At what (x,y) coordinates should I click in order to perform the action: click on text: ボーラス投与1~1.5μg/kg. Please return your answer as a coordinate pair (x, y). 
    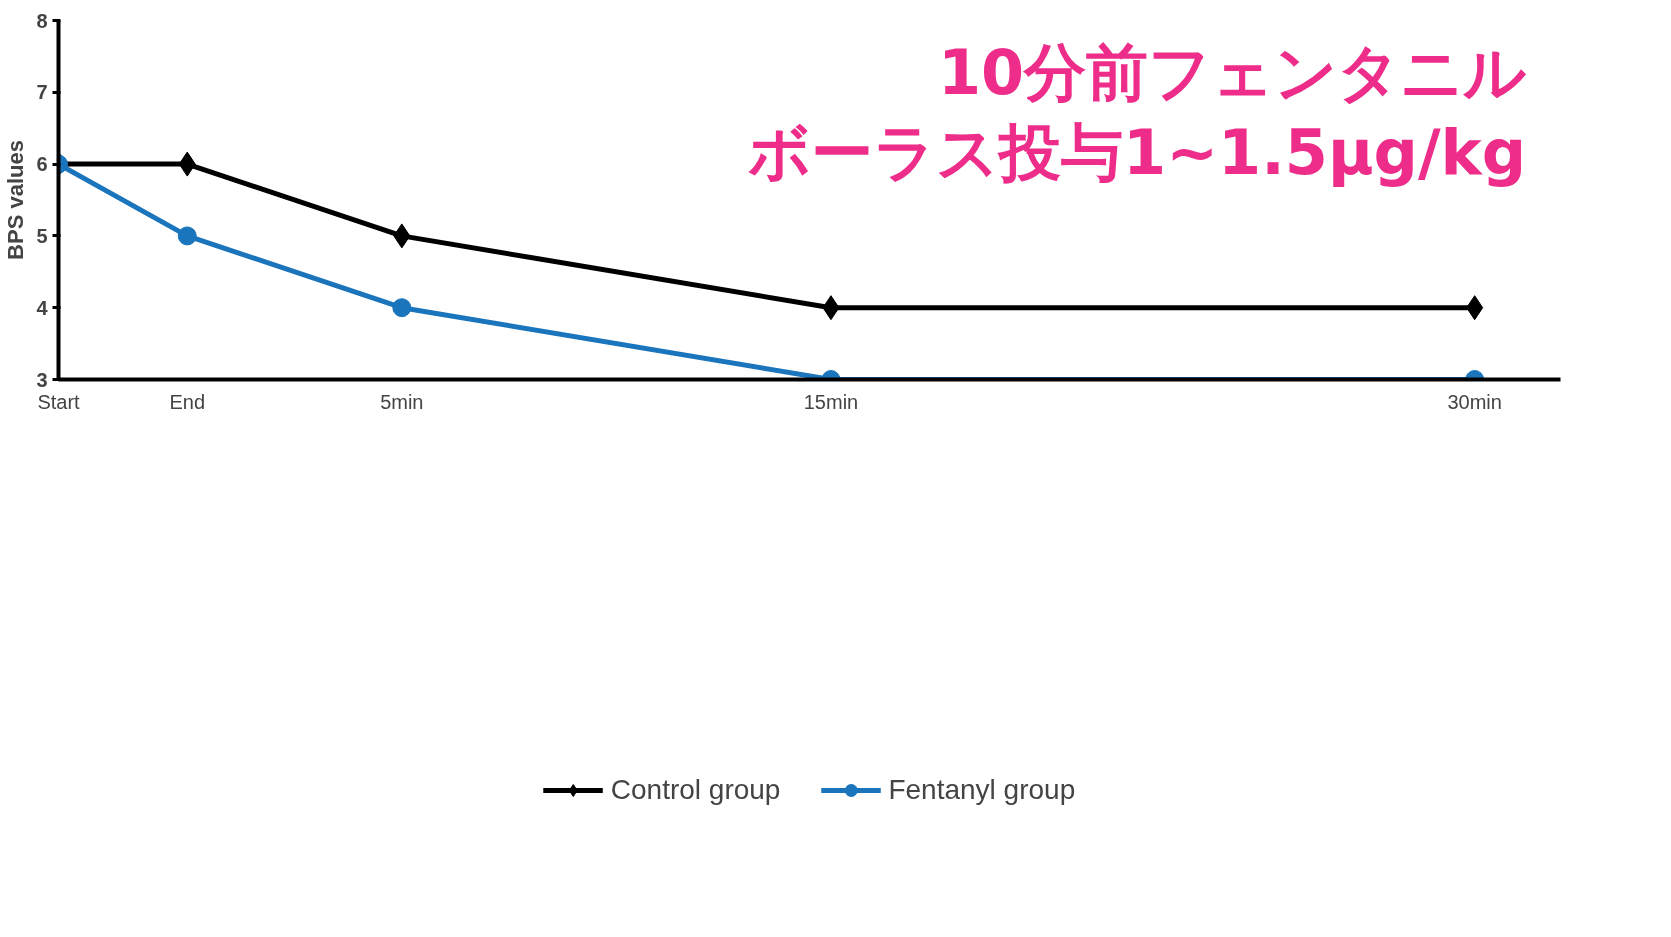
    Looking at the image, I should click on (1137, 152).